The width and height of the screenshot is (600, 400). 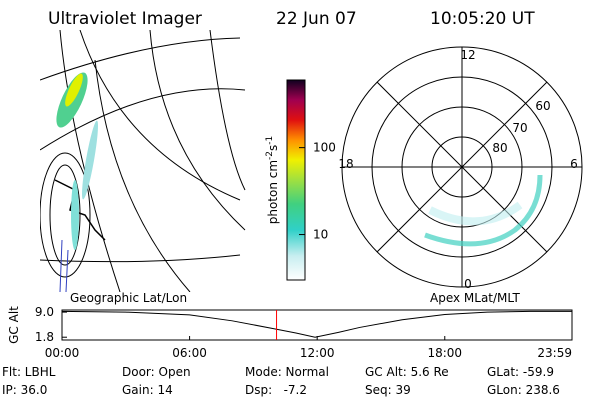 What do you see at coordinates (287, 372) in the screenshot?
I see `info-field: Mode: Normal` at bounding box center [287, 372].